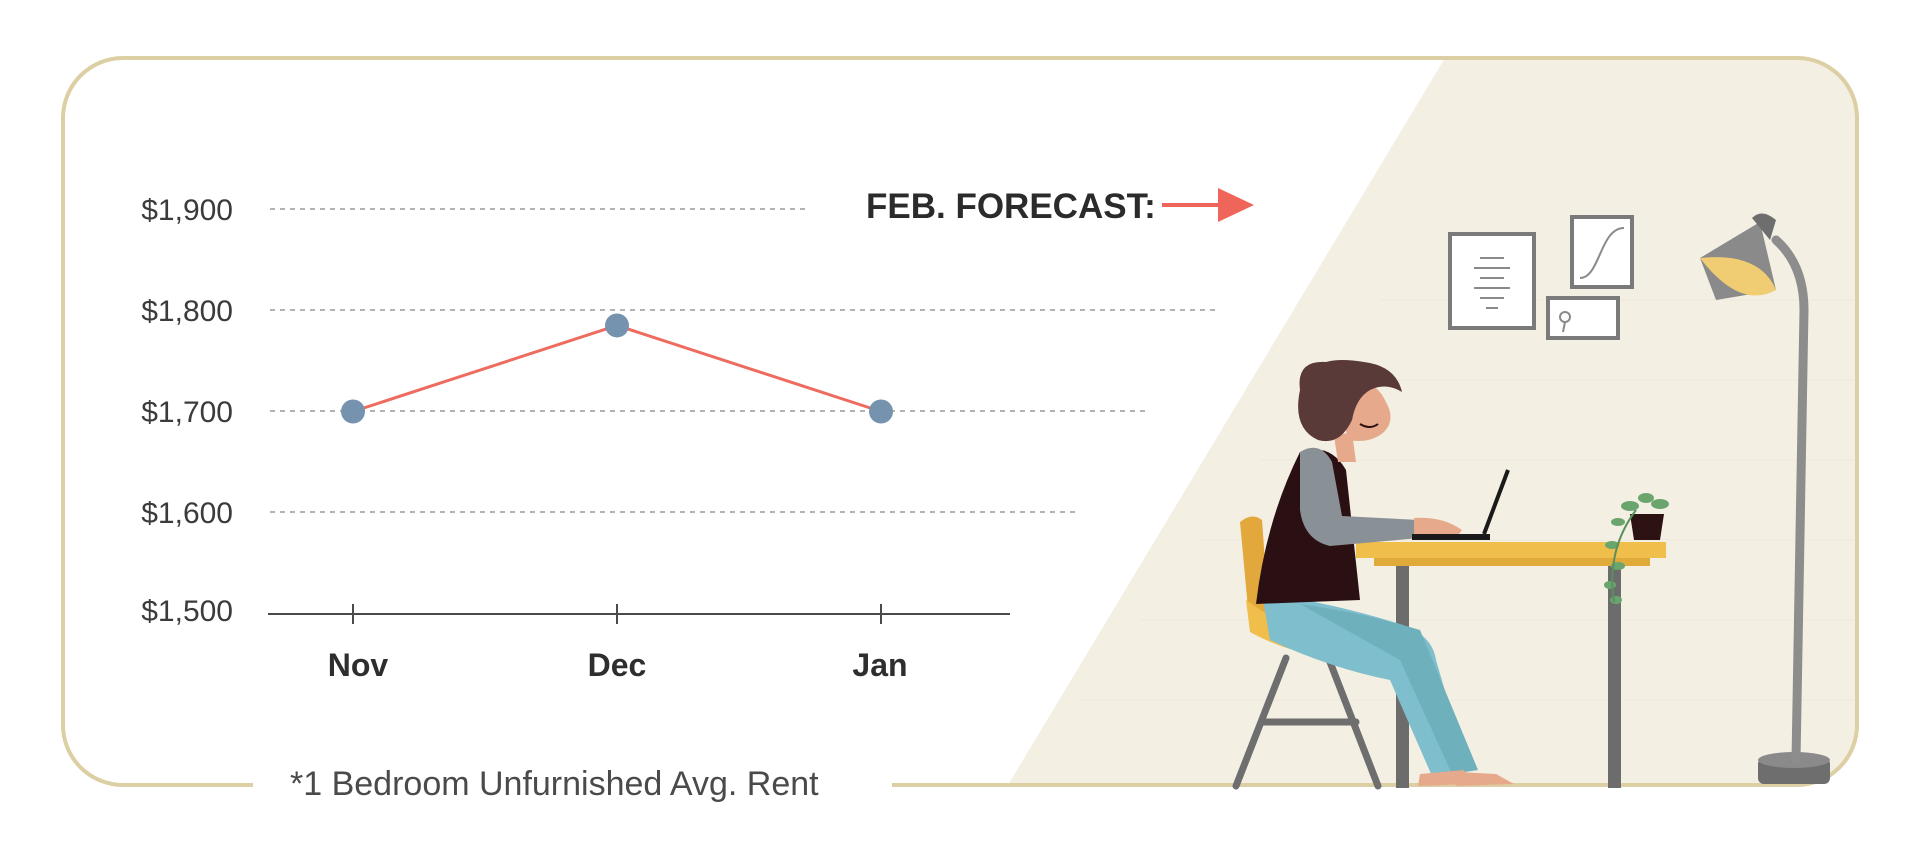  Describe the element at coordinates (1541, 277) in the screenshot. I see `picture-frame-icon` at that location.